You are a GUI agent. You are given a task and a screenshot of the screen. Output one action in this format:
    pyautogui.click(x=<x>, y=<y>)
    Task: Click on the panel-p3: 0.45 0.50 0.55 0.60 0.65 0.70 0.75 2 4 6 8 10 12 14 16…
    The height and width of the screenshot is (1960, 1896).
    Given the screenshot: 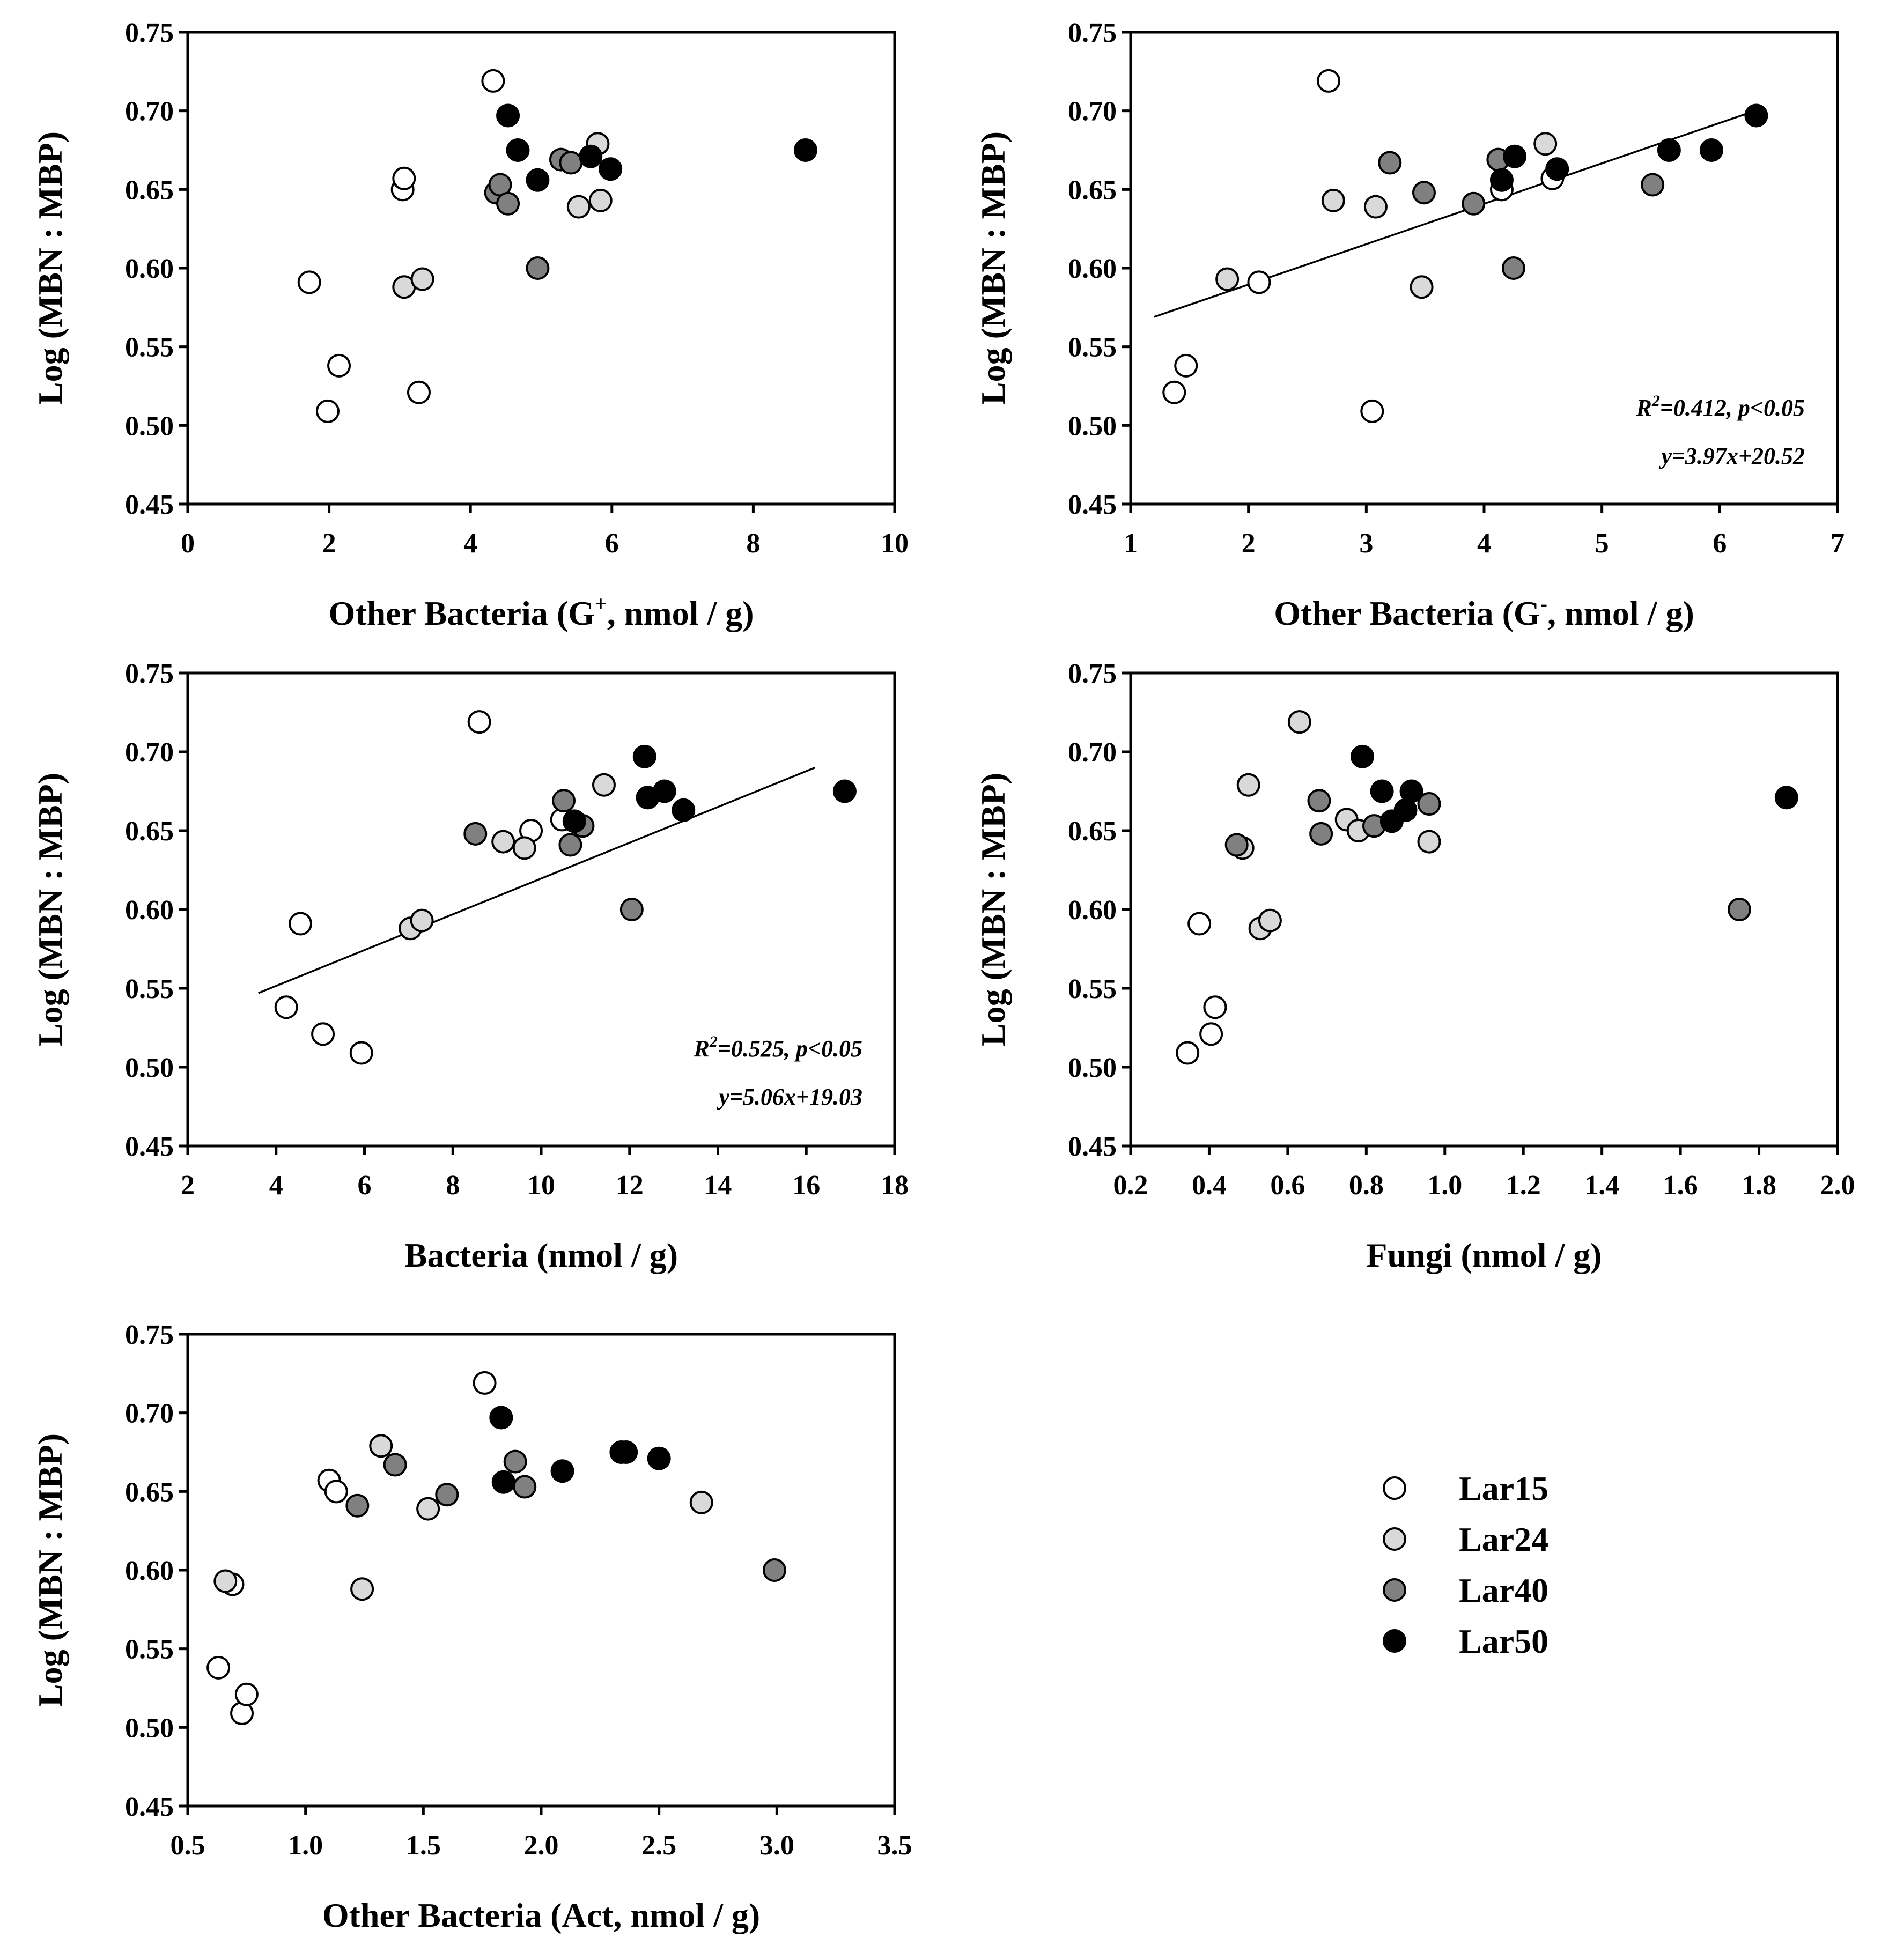 What is the action you would take?
    pyautogui.click(x=470, y=967)
    